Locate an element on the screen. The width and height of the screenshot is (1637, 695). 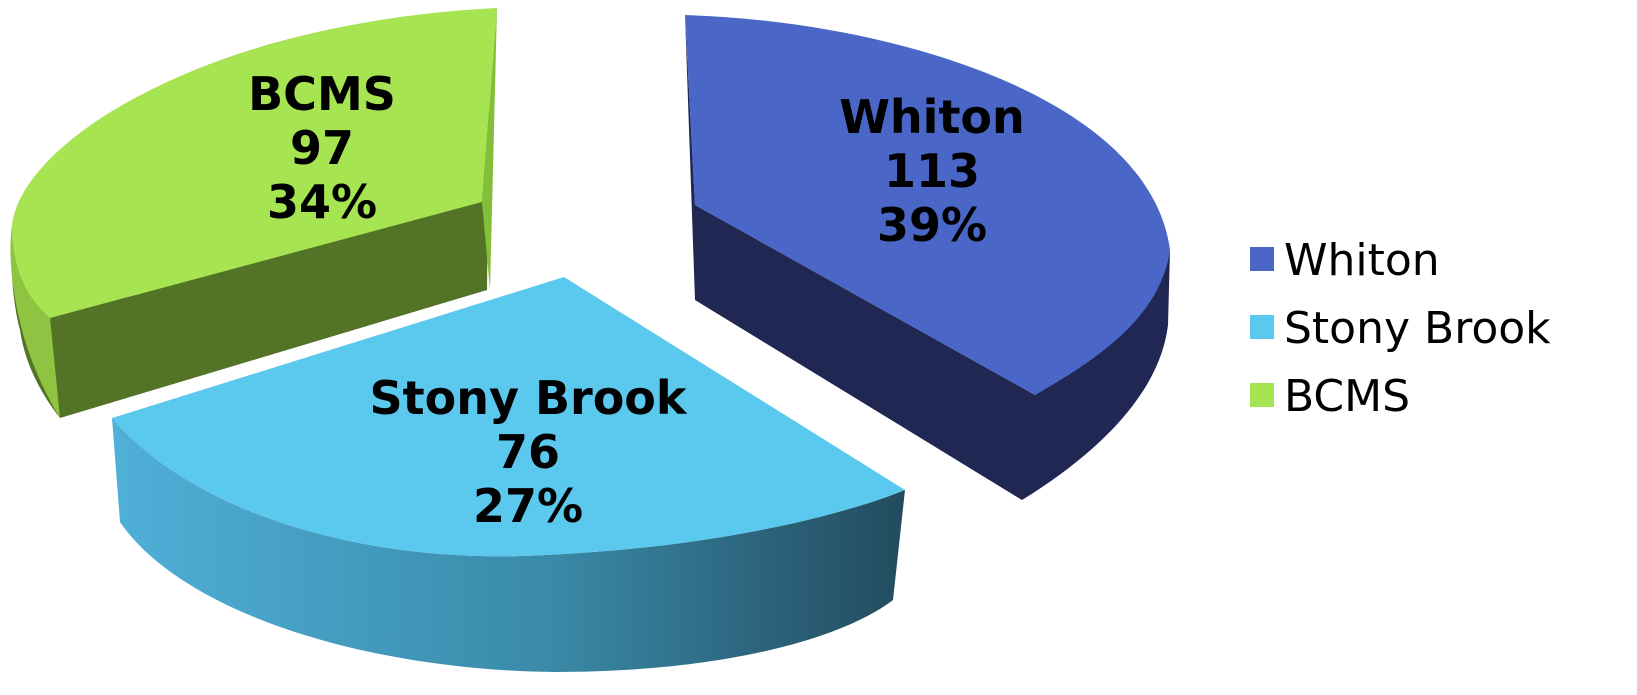
legend-swatch-stony-brook-icon is located at coordinates (1262, 327).